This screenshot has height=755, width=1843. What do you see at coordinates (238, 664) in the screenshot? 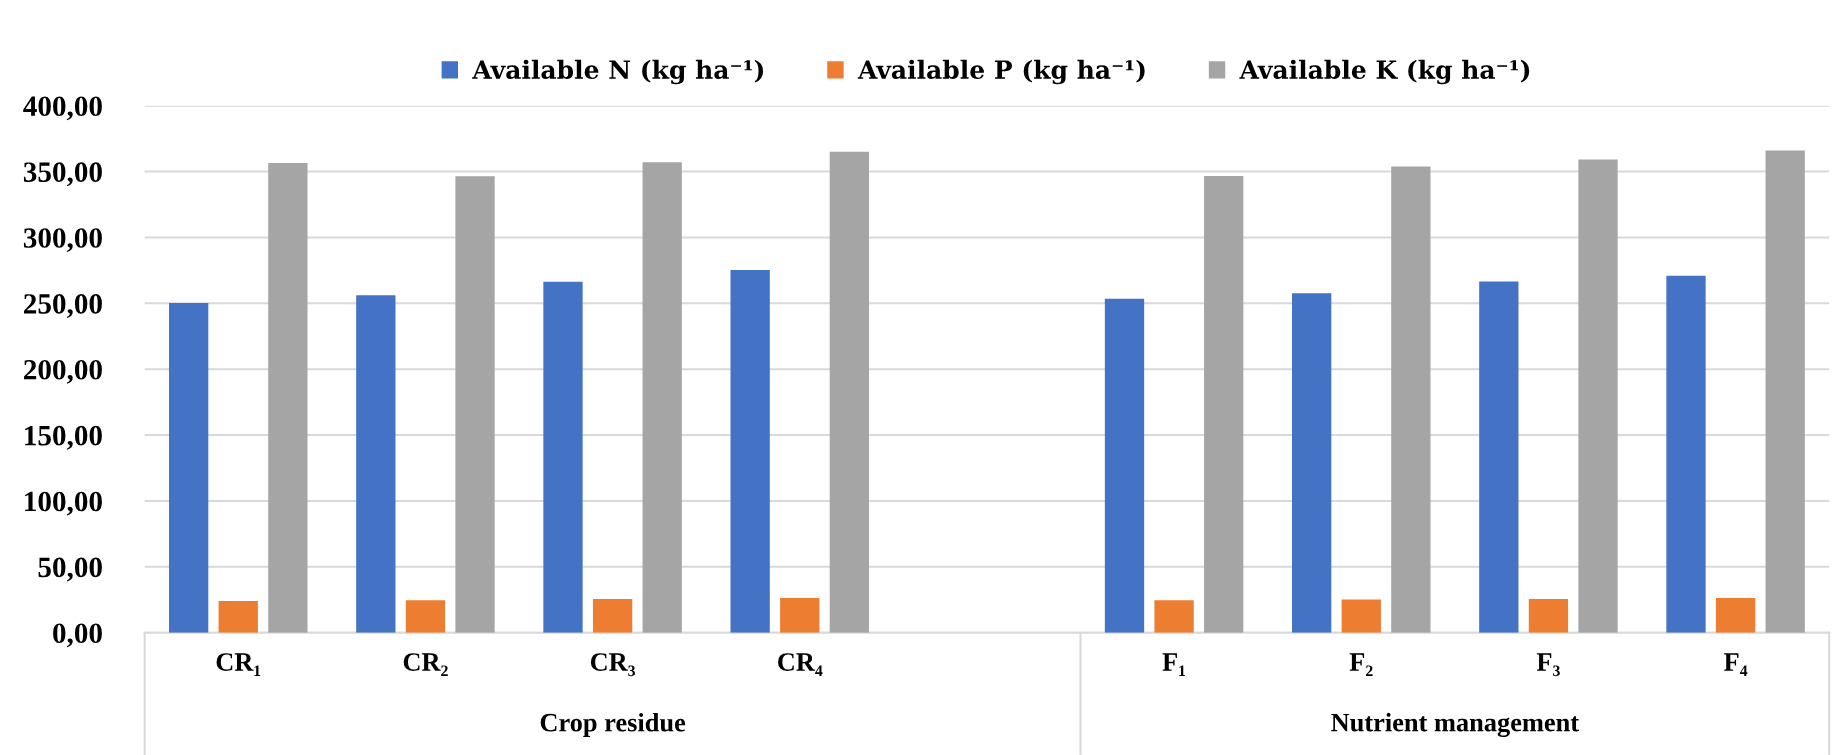
I see `x-tick-label: CR₁` at bounding box center [238, 664].